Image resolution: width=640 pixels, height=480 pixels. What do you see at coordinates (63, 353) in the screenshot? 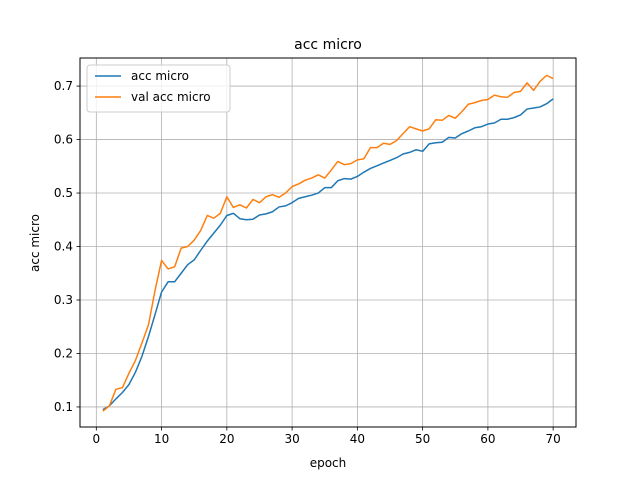
I see `y-tick-label: 0.2` at bounding box center [63, 353].